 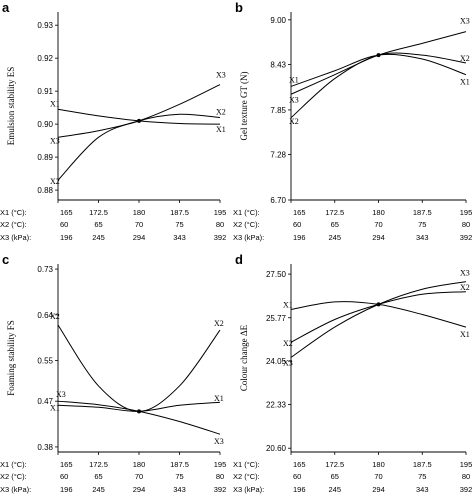 What do you see at coordinates (45, 91) in the screenshot?
I see `y-tick-label: 0.91` at bounding box center [45, 91].